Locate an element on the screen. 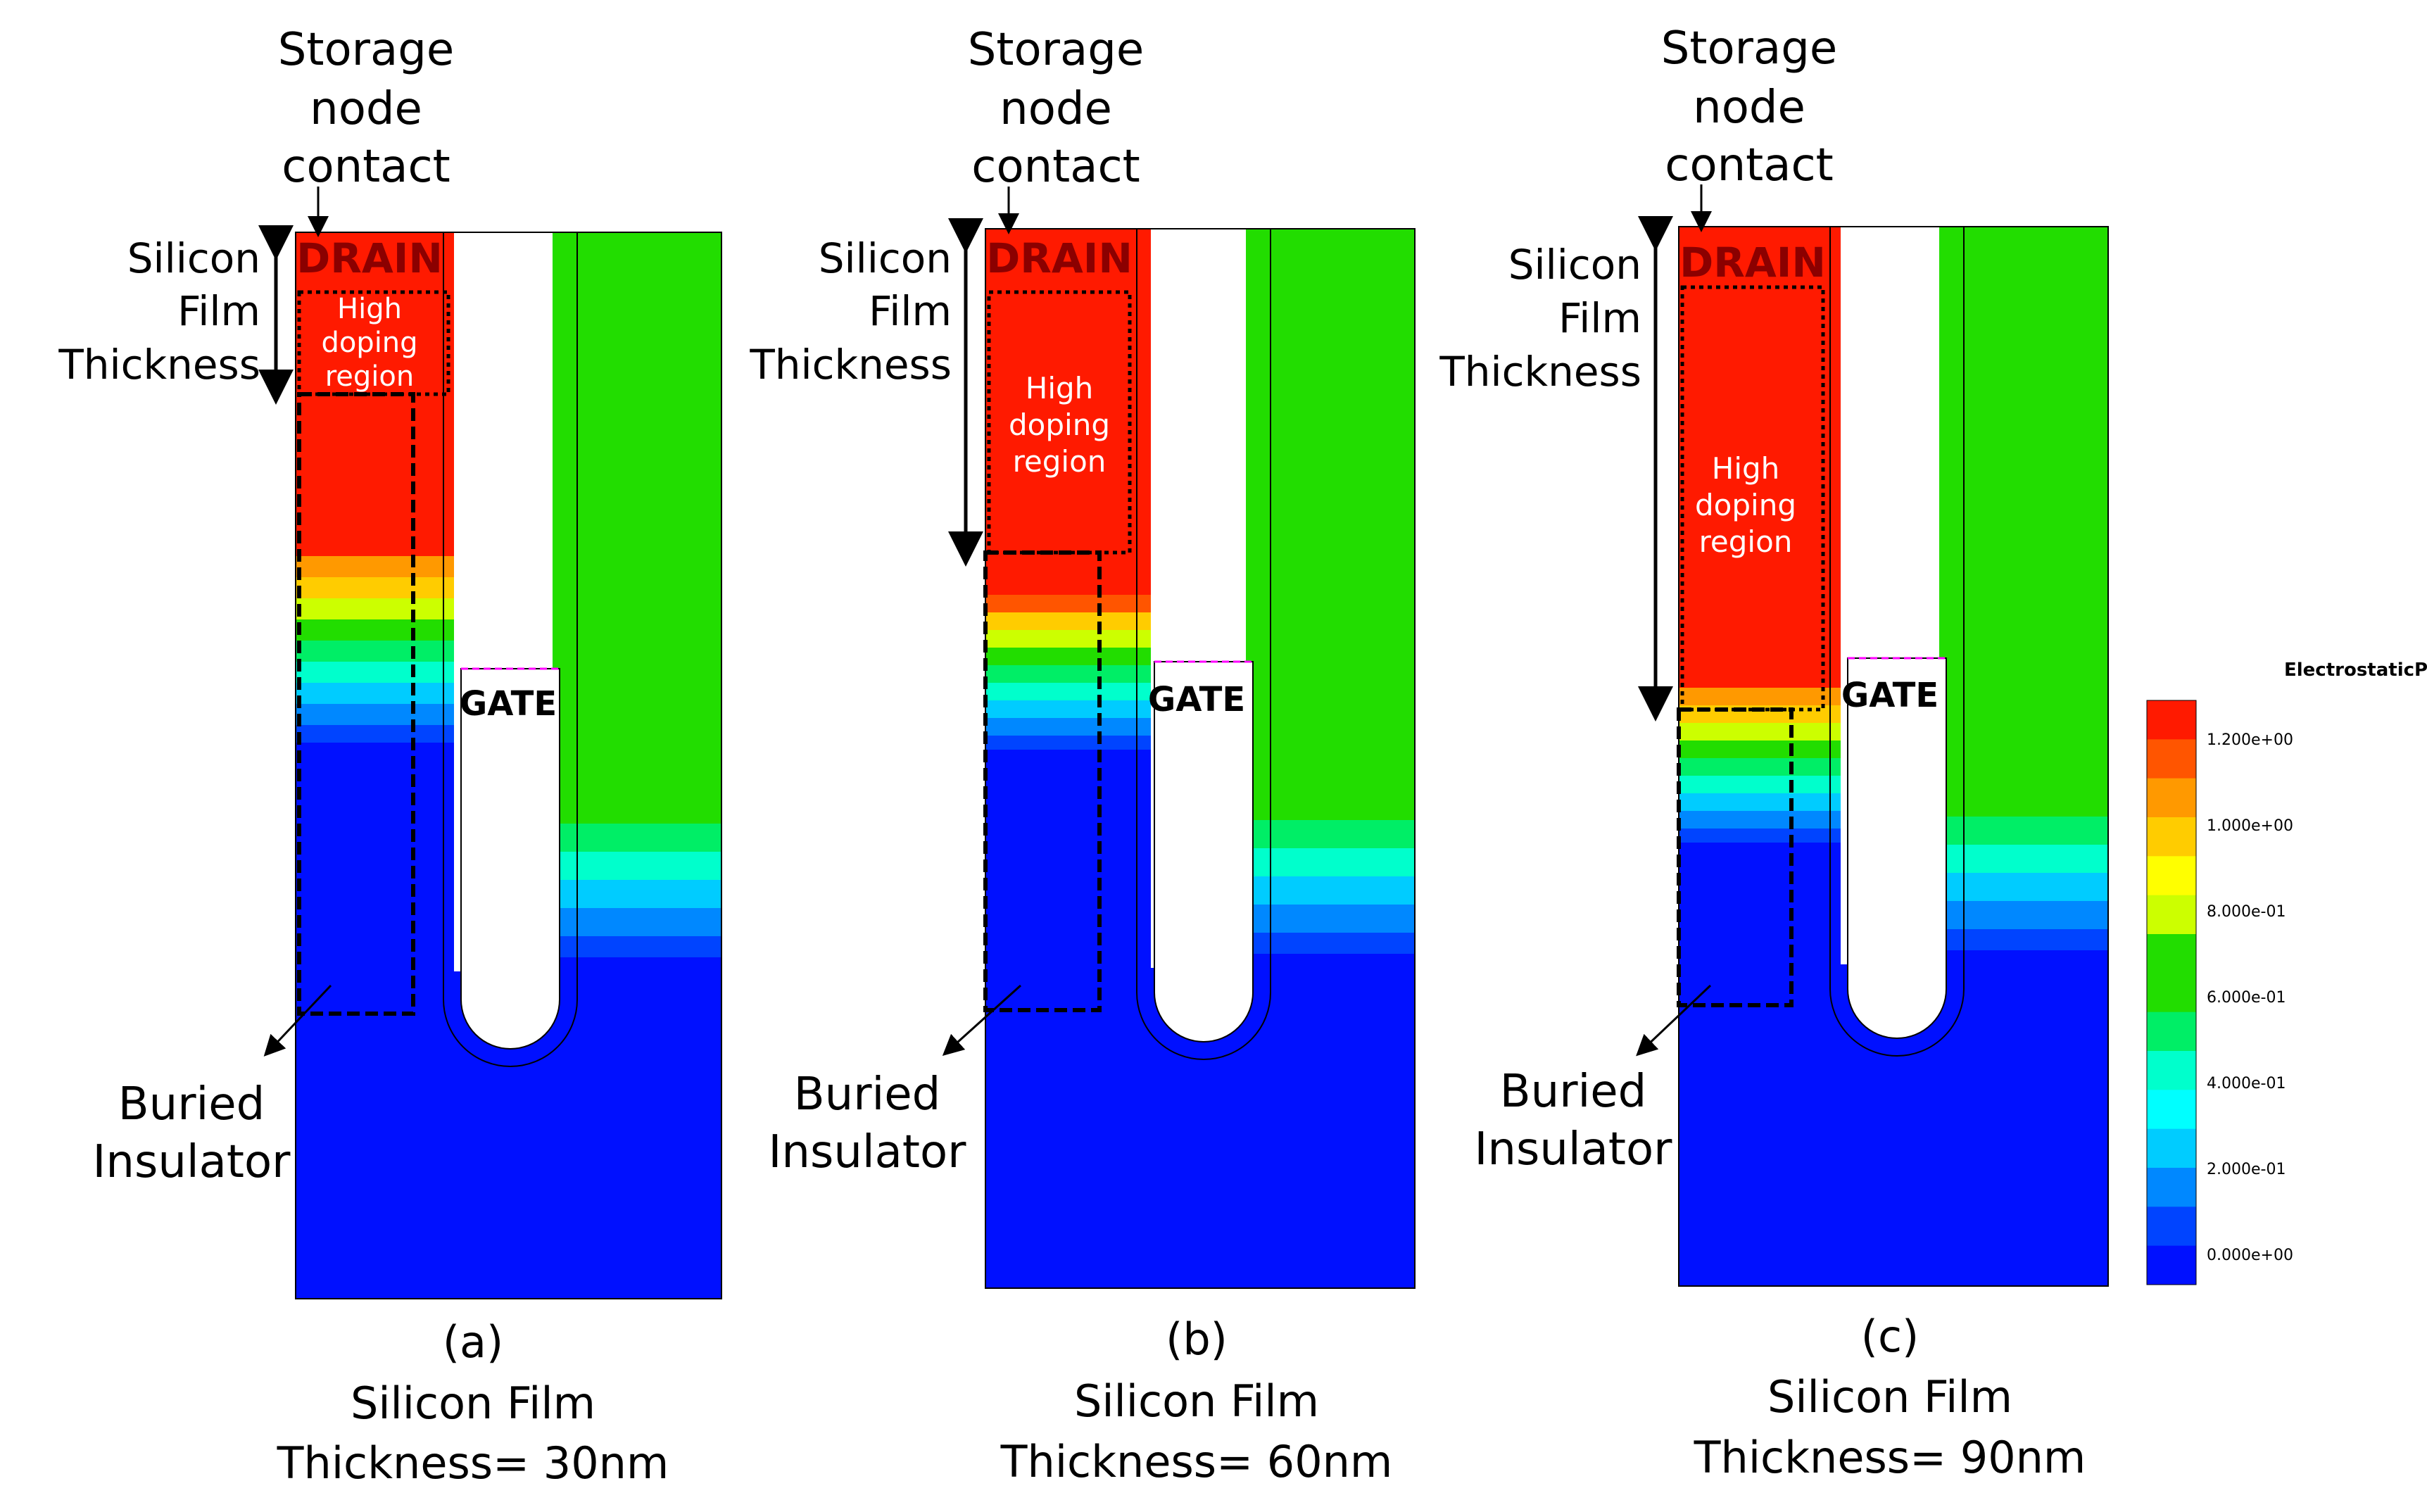 The height and width of the screenshot is (1512, 2427). panel-b-doping-line2: doping is located at coordinates (1059, 425).